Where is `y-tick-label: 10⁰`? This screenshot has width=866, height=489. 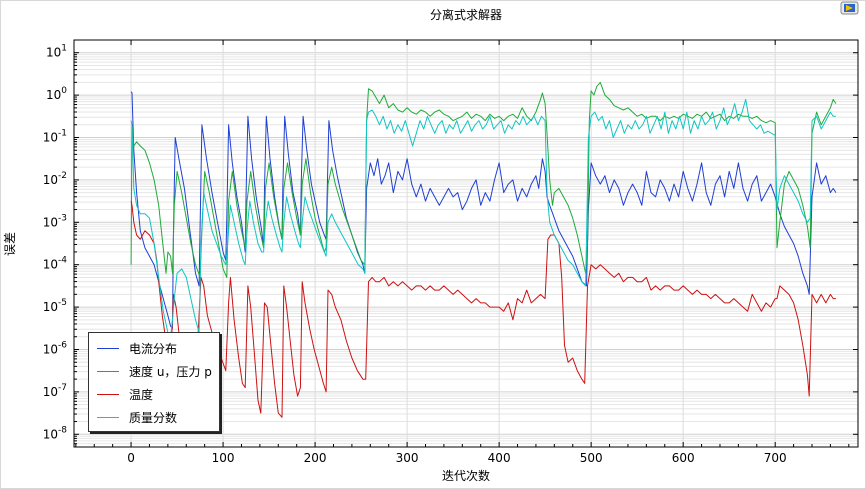 y-tick-label: 10⁰ is located at coordinates (56, 94).